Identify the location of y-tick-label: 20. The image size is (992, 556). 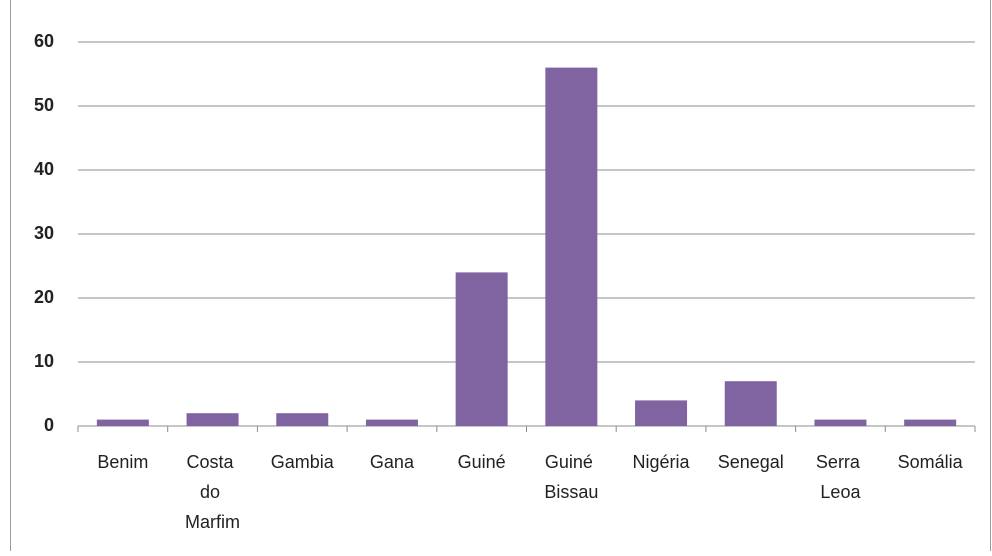
(44, 297).